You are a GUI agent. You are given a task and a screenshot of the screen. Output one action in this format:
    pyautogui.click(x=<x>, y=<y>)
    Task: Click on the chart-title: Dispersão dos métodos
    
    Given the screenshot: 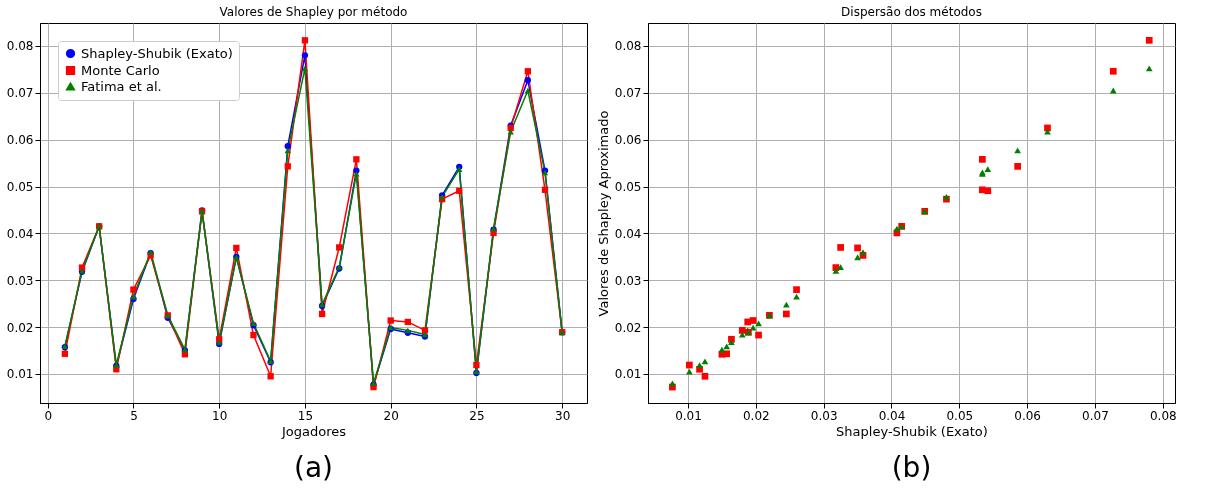 What is the action you would take?
    pyautogui.click(x=911, y=12)
    